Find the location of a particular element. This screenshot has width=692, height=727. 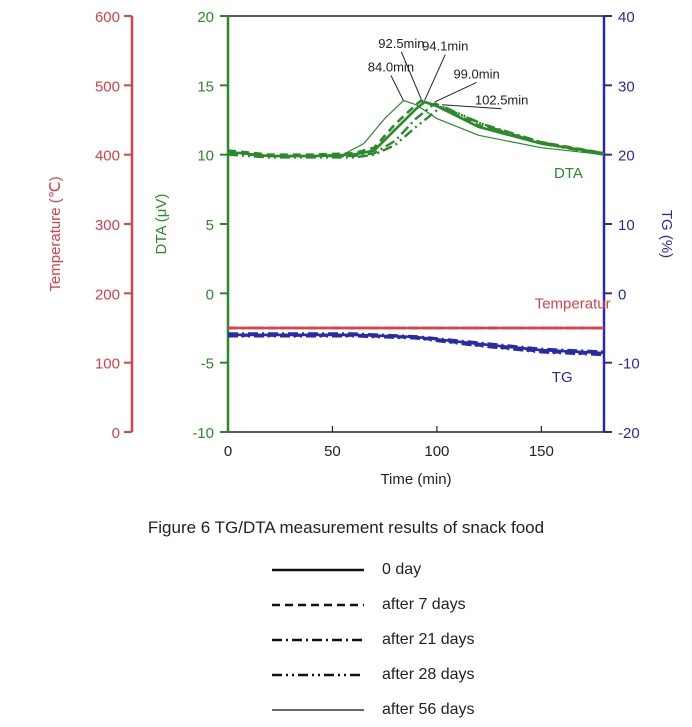

dta-curve-after-56-days is located at coordinates (416, 128).